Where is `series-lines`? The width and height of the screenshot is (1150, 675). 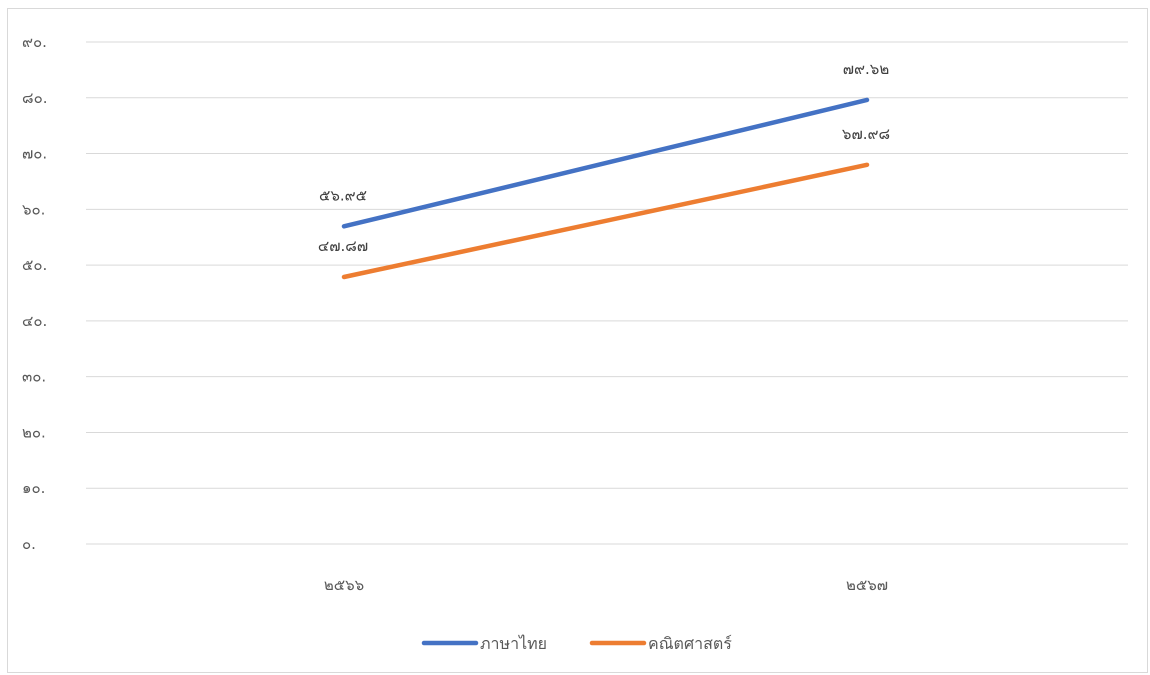
series-lines is located at coordinates (605, 188).